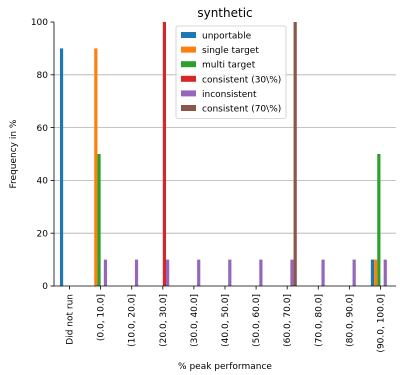  I want to click on y-tick-label: 100, so click(39, 23).